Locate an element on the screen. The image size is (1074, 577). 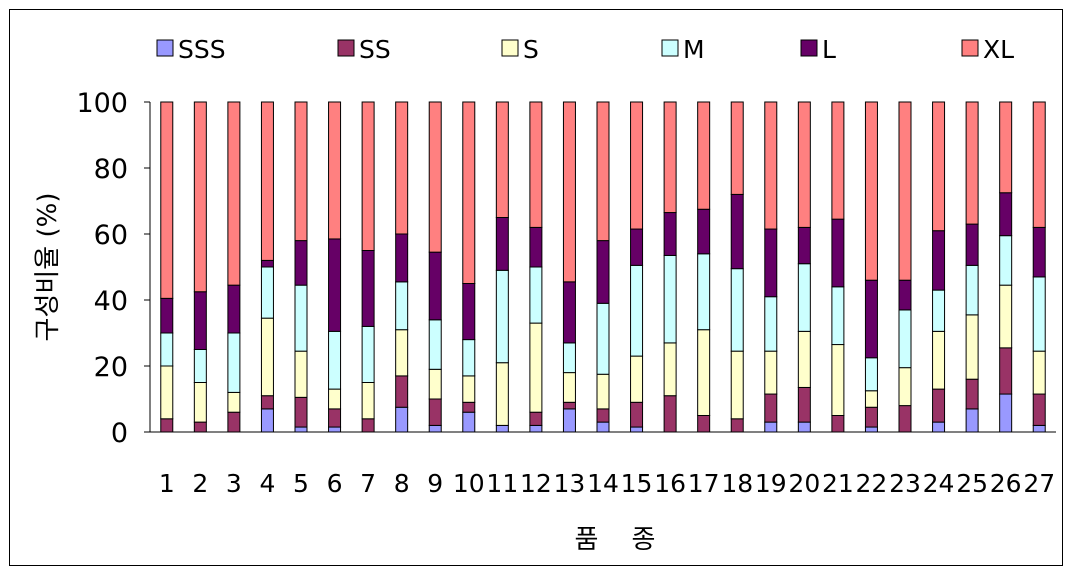
legend-label-l: L is located at coordinates (829, 49).